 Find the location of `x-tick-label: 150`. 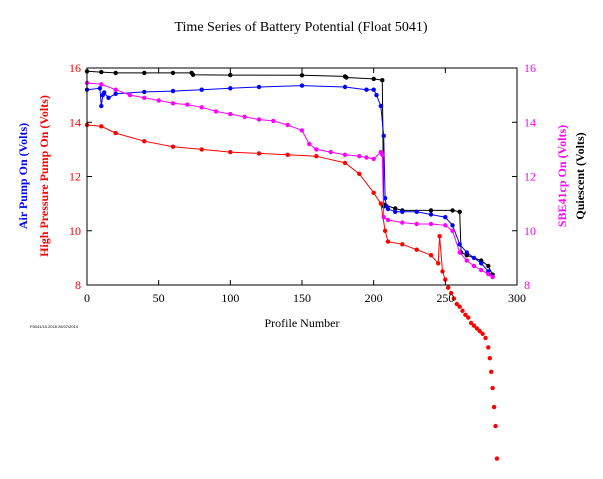

x-tick-label: 150 is located at coordinates (302, 298).